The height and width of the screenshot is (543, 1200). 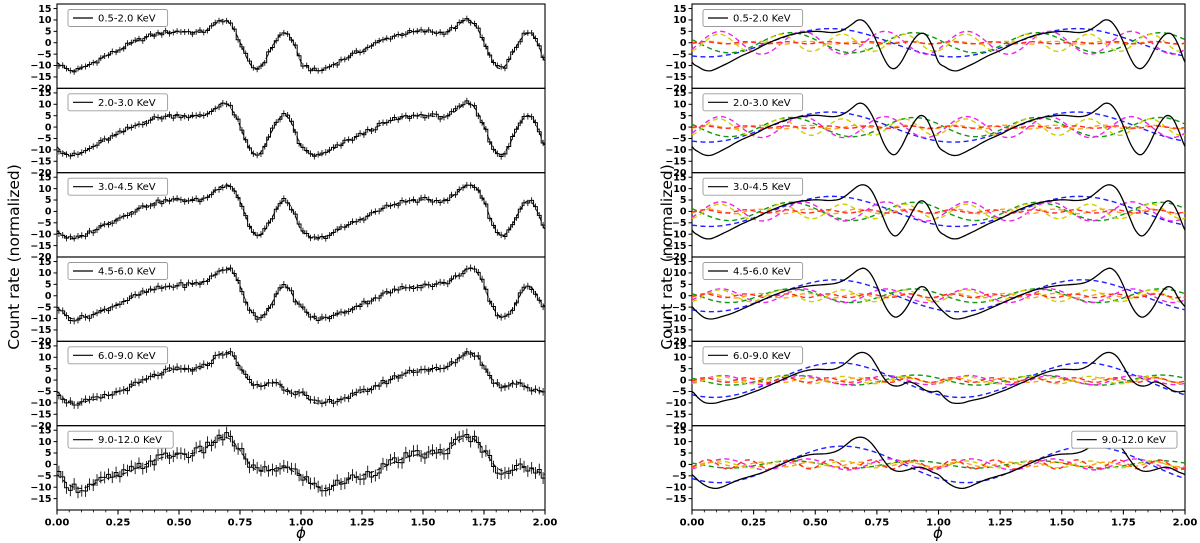 What do you see at coordinates (1123, 523) in the screenshot?
I see `x-tick-label: 1.75` at bounding box center [1123, 523].